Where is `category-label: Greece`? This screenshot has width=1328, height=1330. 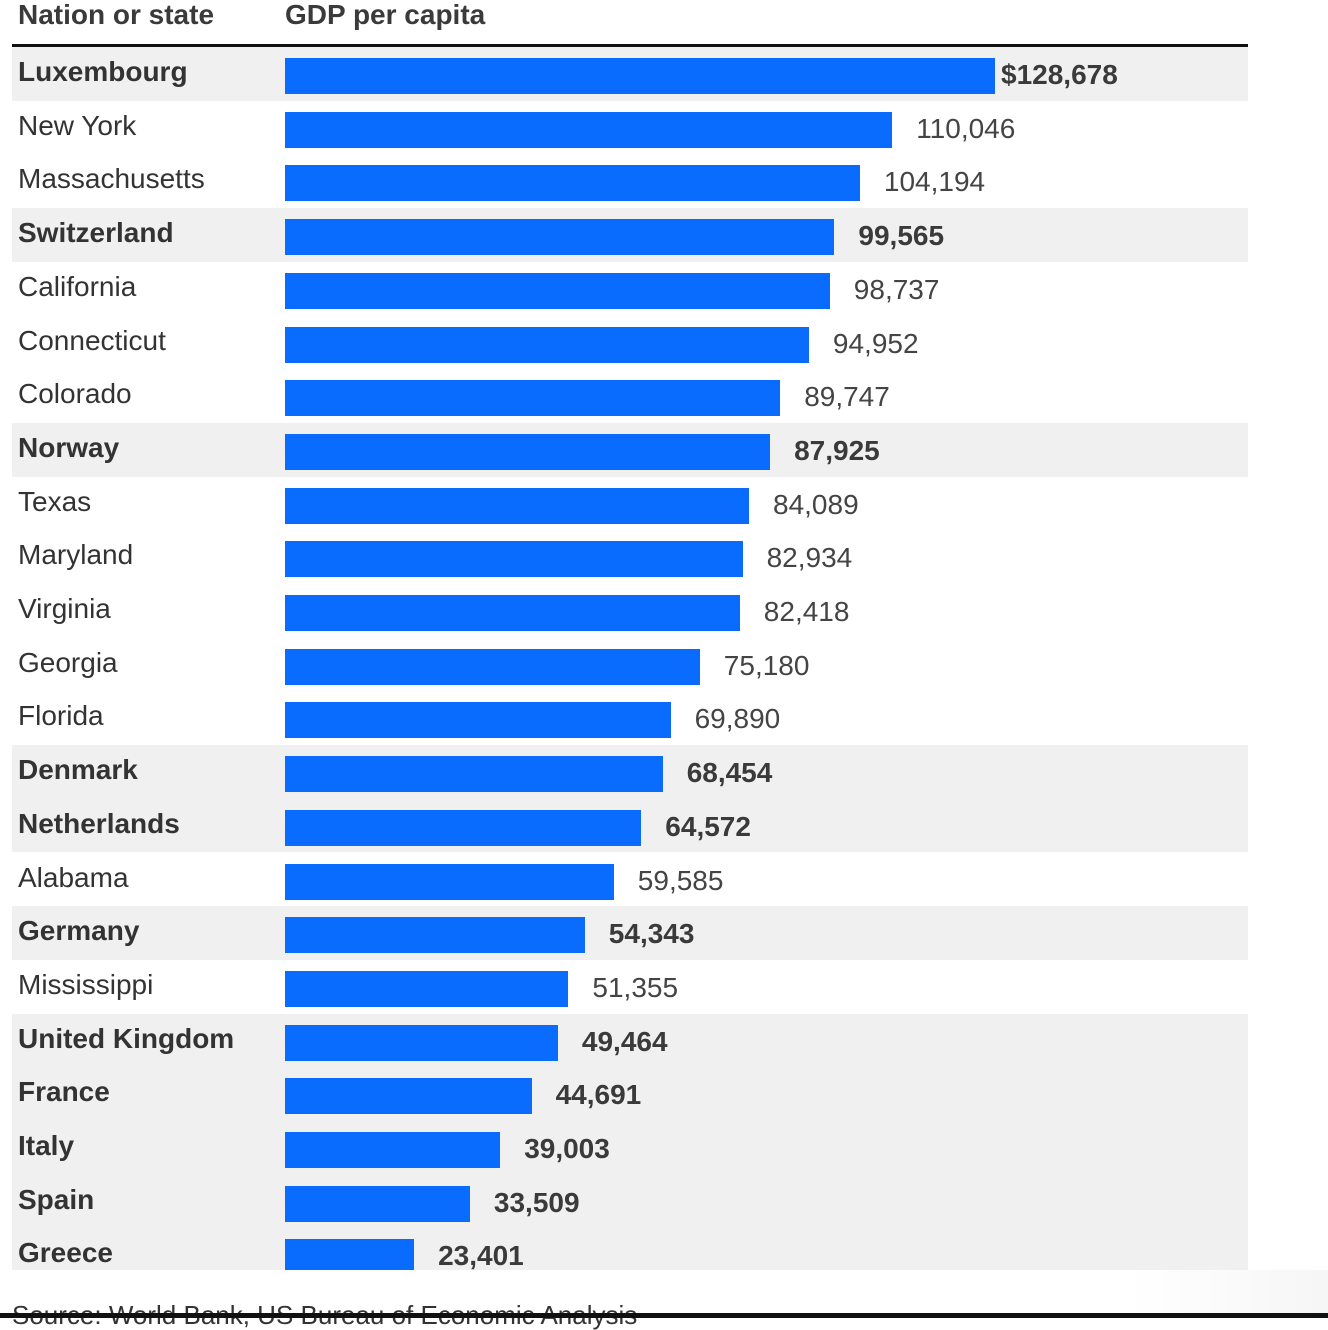 category-label: Greece is located at coordinates (65, 1253).